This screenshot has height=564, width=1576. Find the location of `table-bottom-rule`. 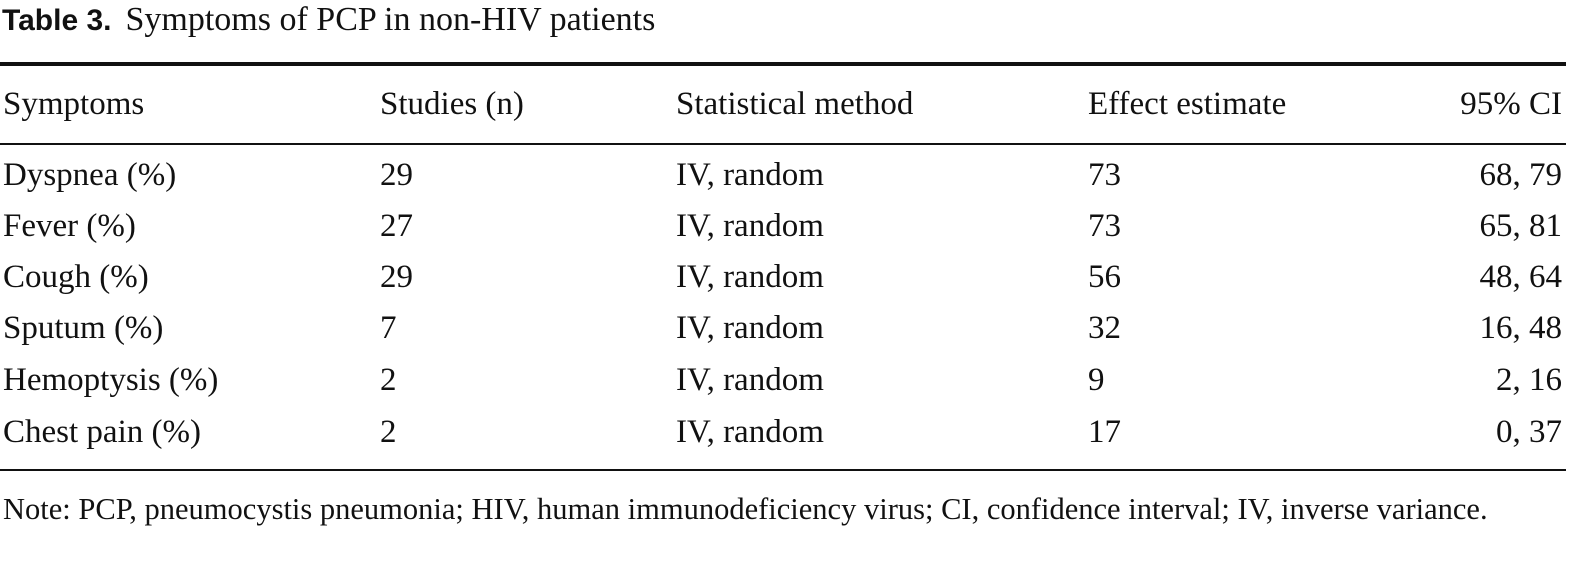

table-bottom-rule is located at coordinates (783, 470).